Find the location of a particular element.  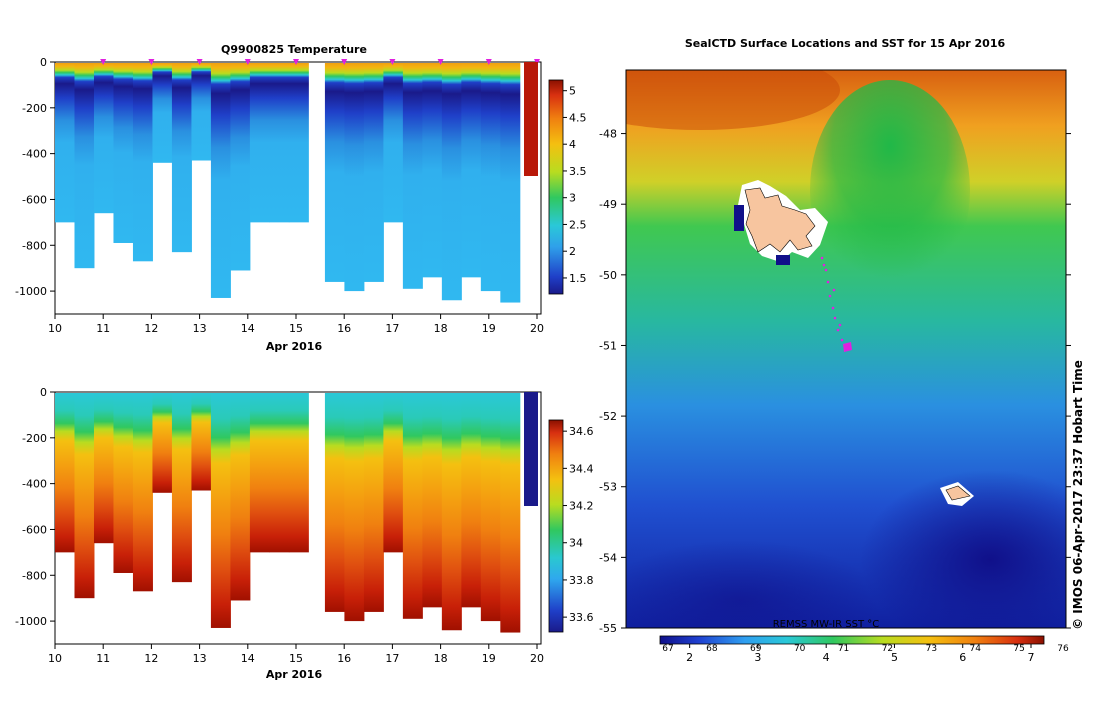

sst-cold-pool-west is located at coordinates (753, 584).